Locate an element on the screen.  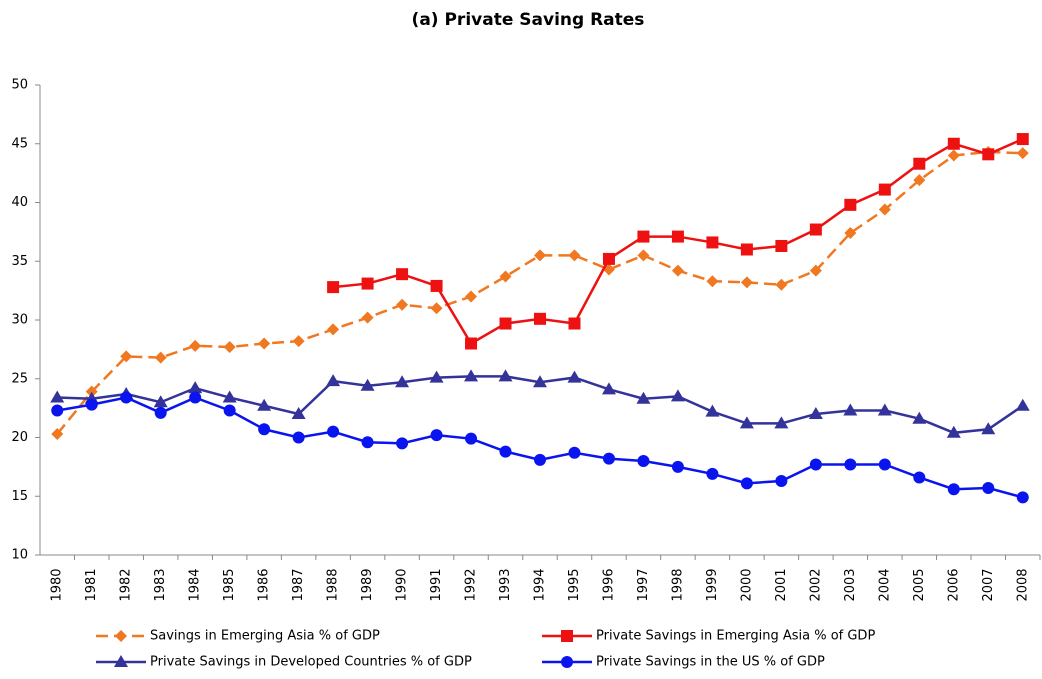
x-tick-label: 2003 is located at coordinates (850, 584).